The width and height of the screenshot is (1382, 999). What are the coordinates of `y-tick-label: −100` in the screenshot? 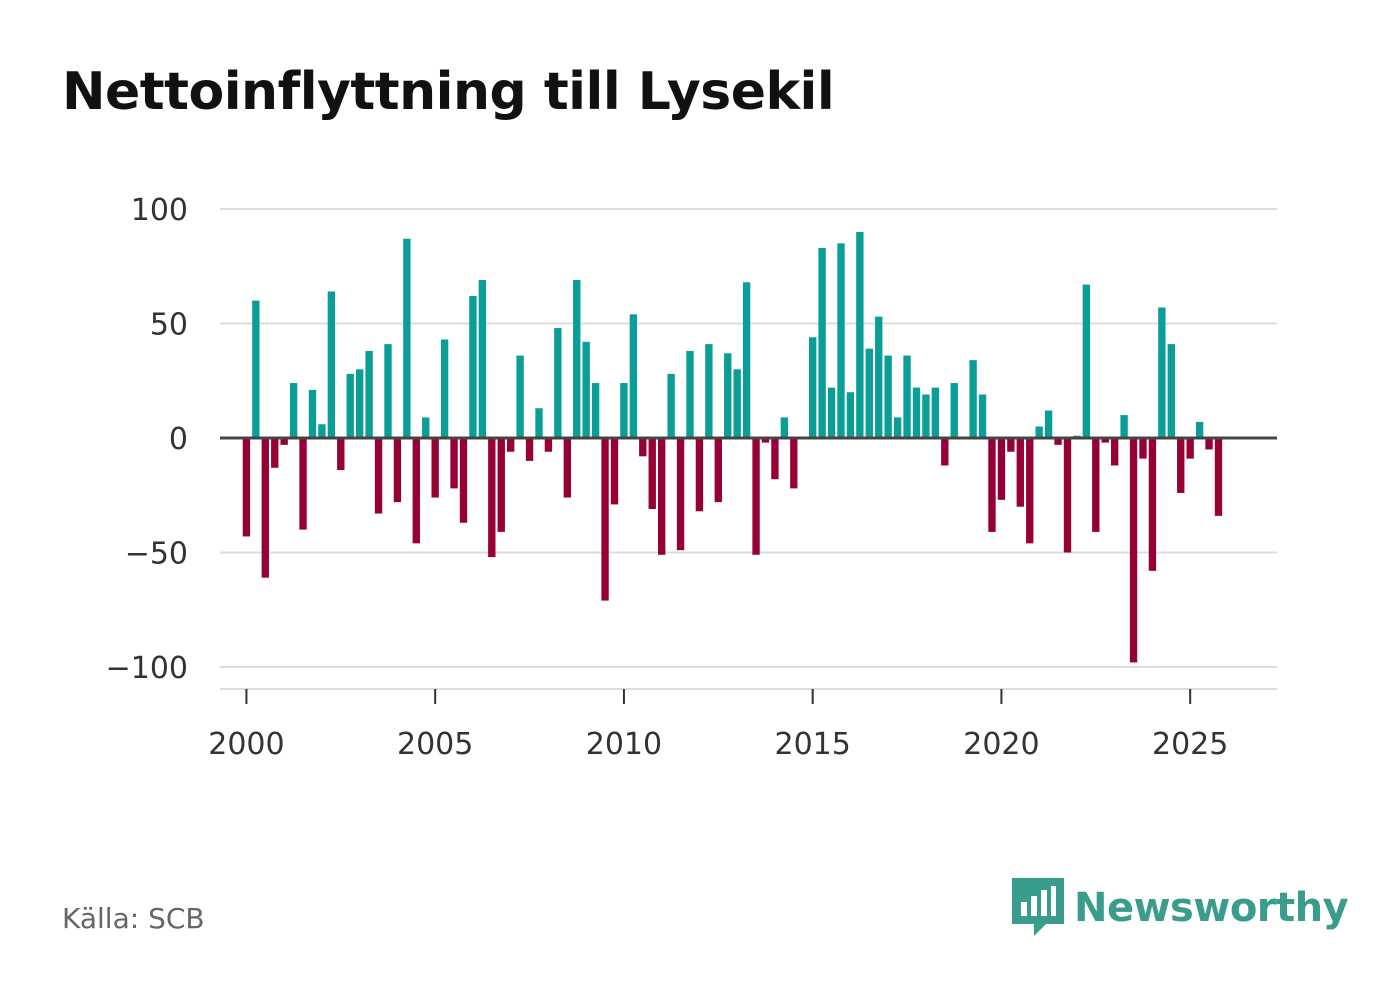 It's located at (147, 668).